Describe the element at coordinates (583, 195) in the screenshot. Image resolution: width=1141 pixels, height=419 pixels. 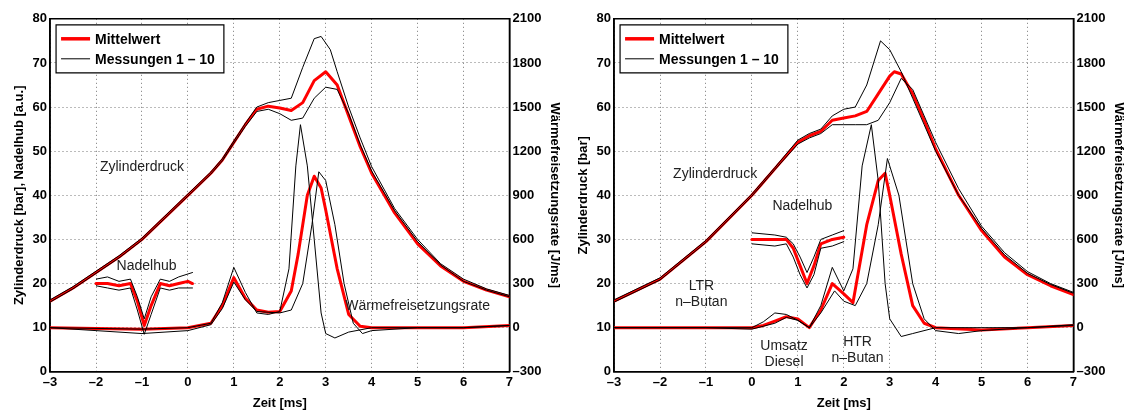
I see `y-axis-title: Zylinderdruck [bar]` at that location.